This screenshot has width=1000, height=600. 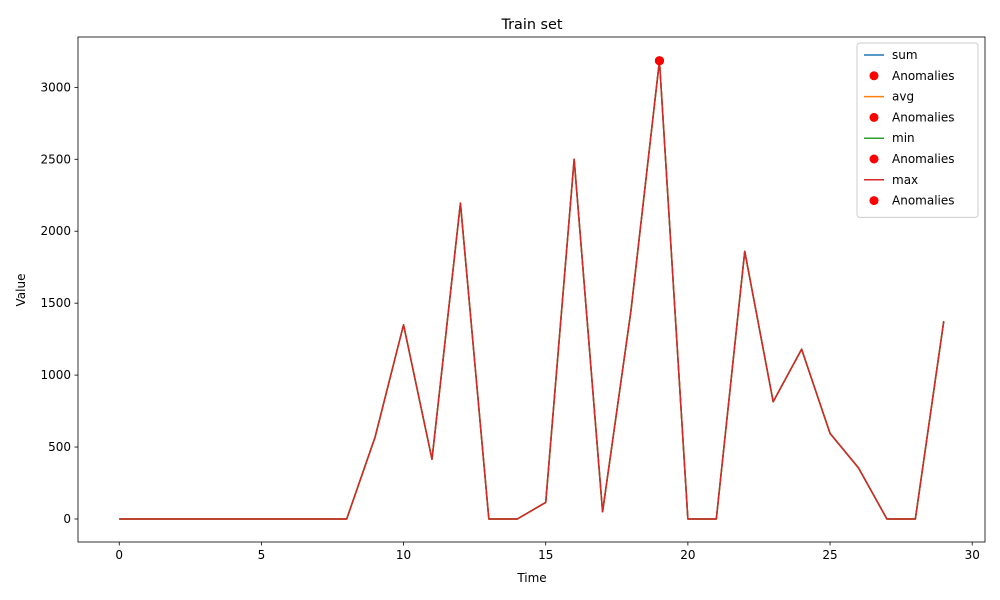 I want to click on x-tick-label-15: 15, so click(x=545, y=555).